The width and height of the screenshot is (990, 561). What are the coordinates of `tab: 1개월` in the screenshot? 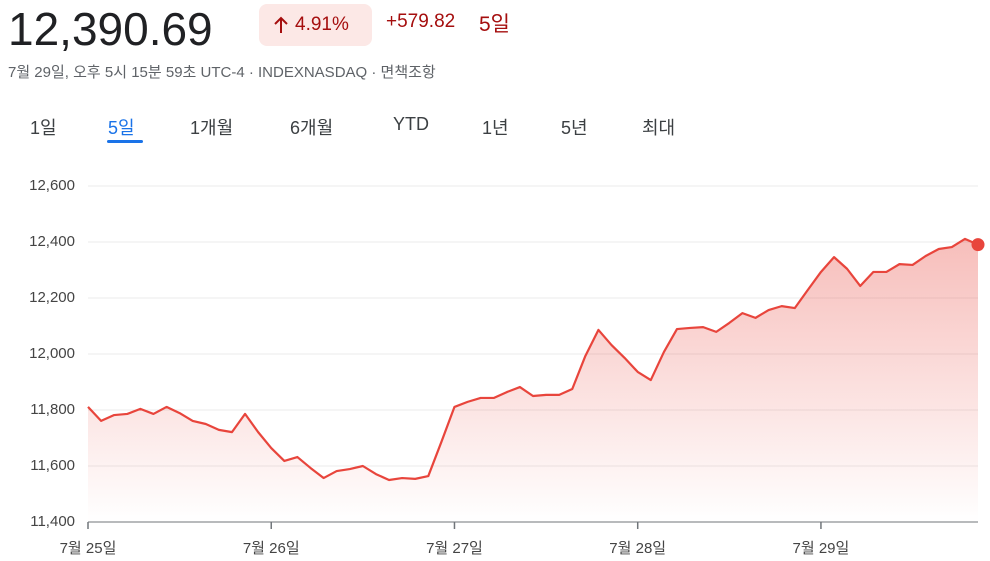 It's located at (212, 128).